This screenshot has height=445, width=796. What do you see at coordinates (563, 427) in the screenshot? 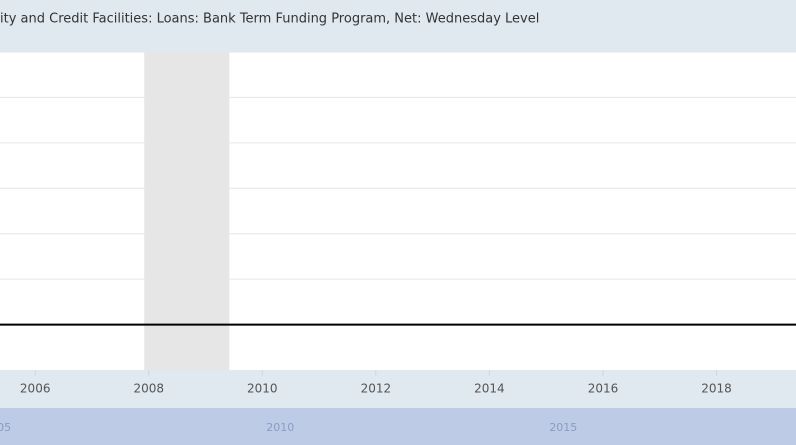
I see `navigator-tick-label: 2015` at bounding box center [563, 427].